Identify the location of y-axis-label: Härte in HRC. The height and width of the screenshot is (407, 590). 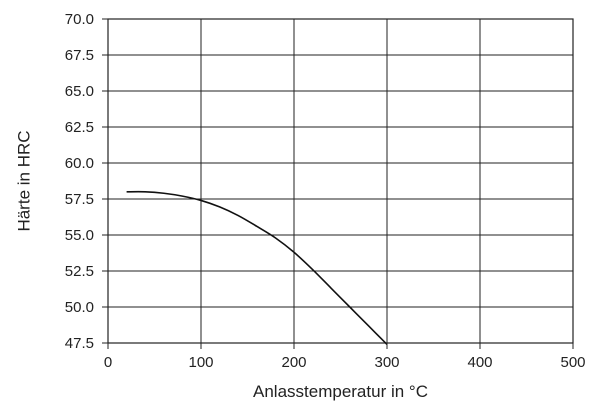
(23, 180).